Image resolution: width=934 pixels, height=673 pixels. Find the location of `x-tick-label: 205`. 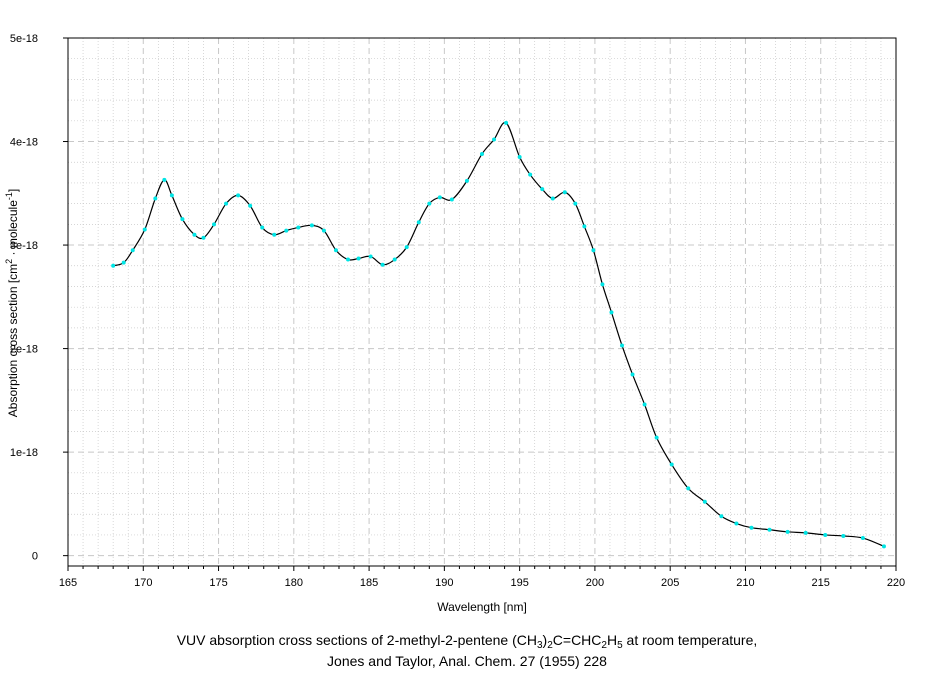

x-tick-label: 205 is located at coordinates (670, 583).